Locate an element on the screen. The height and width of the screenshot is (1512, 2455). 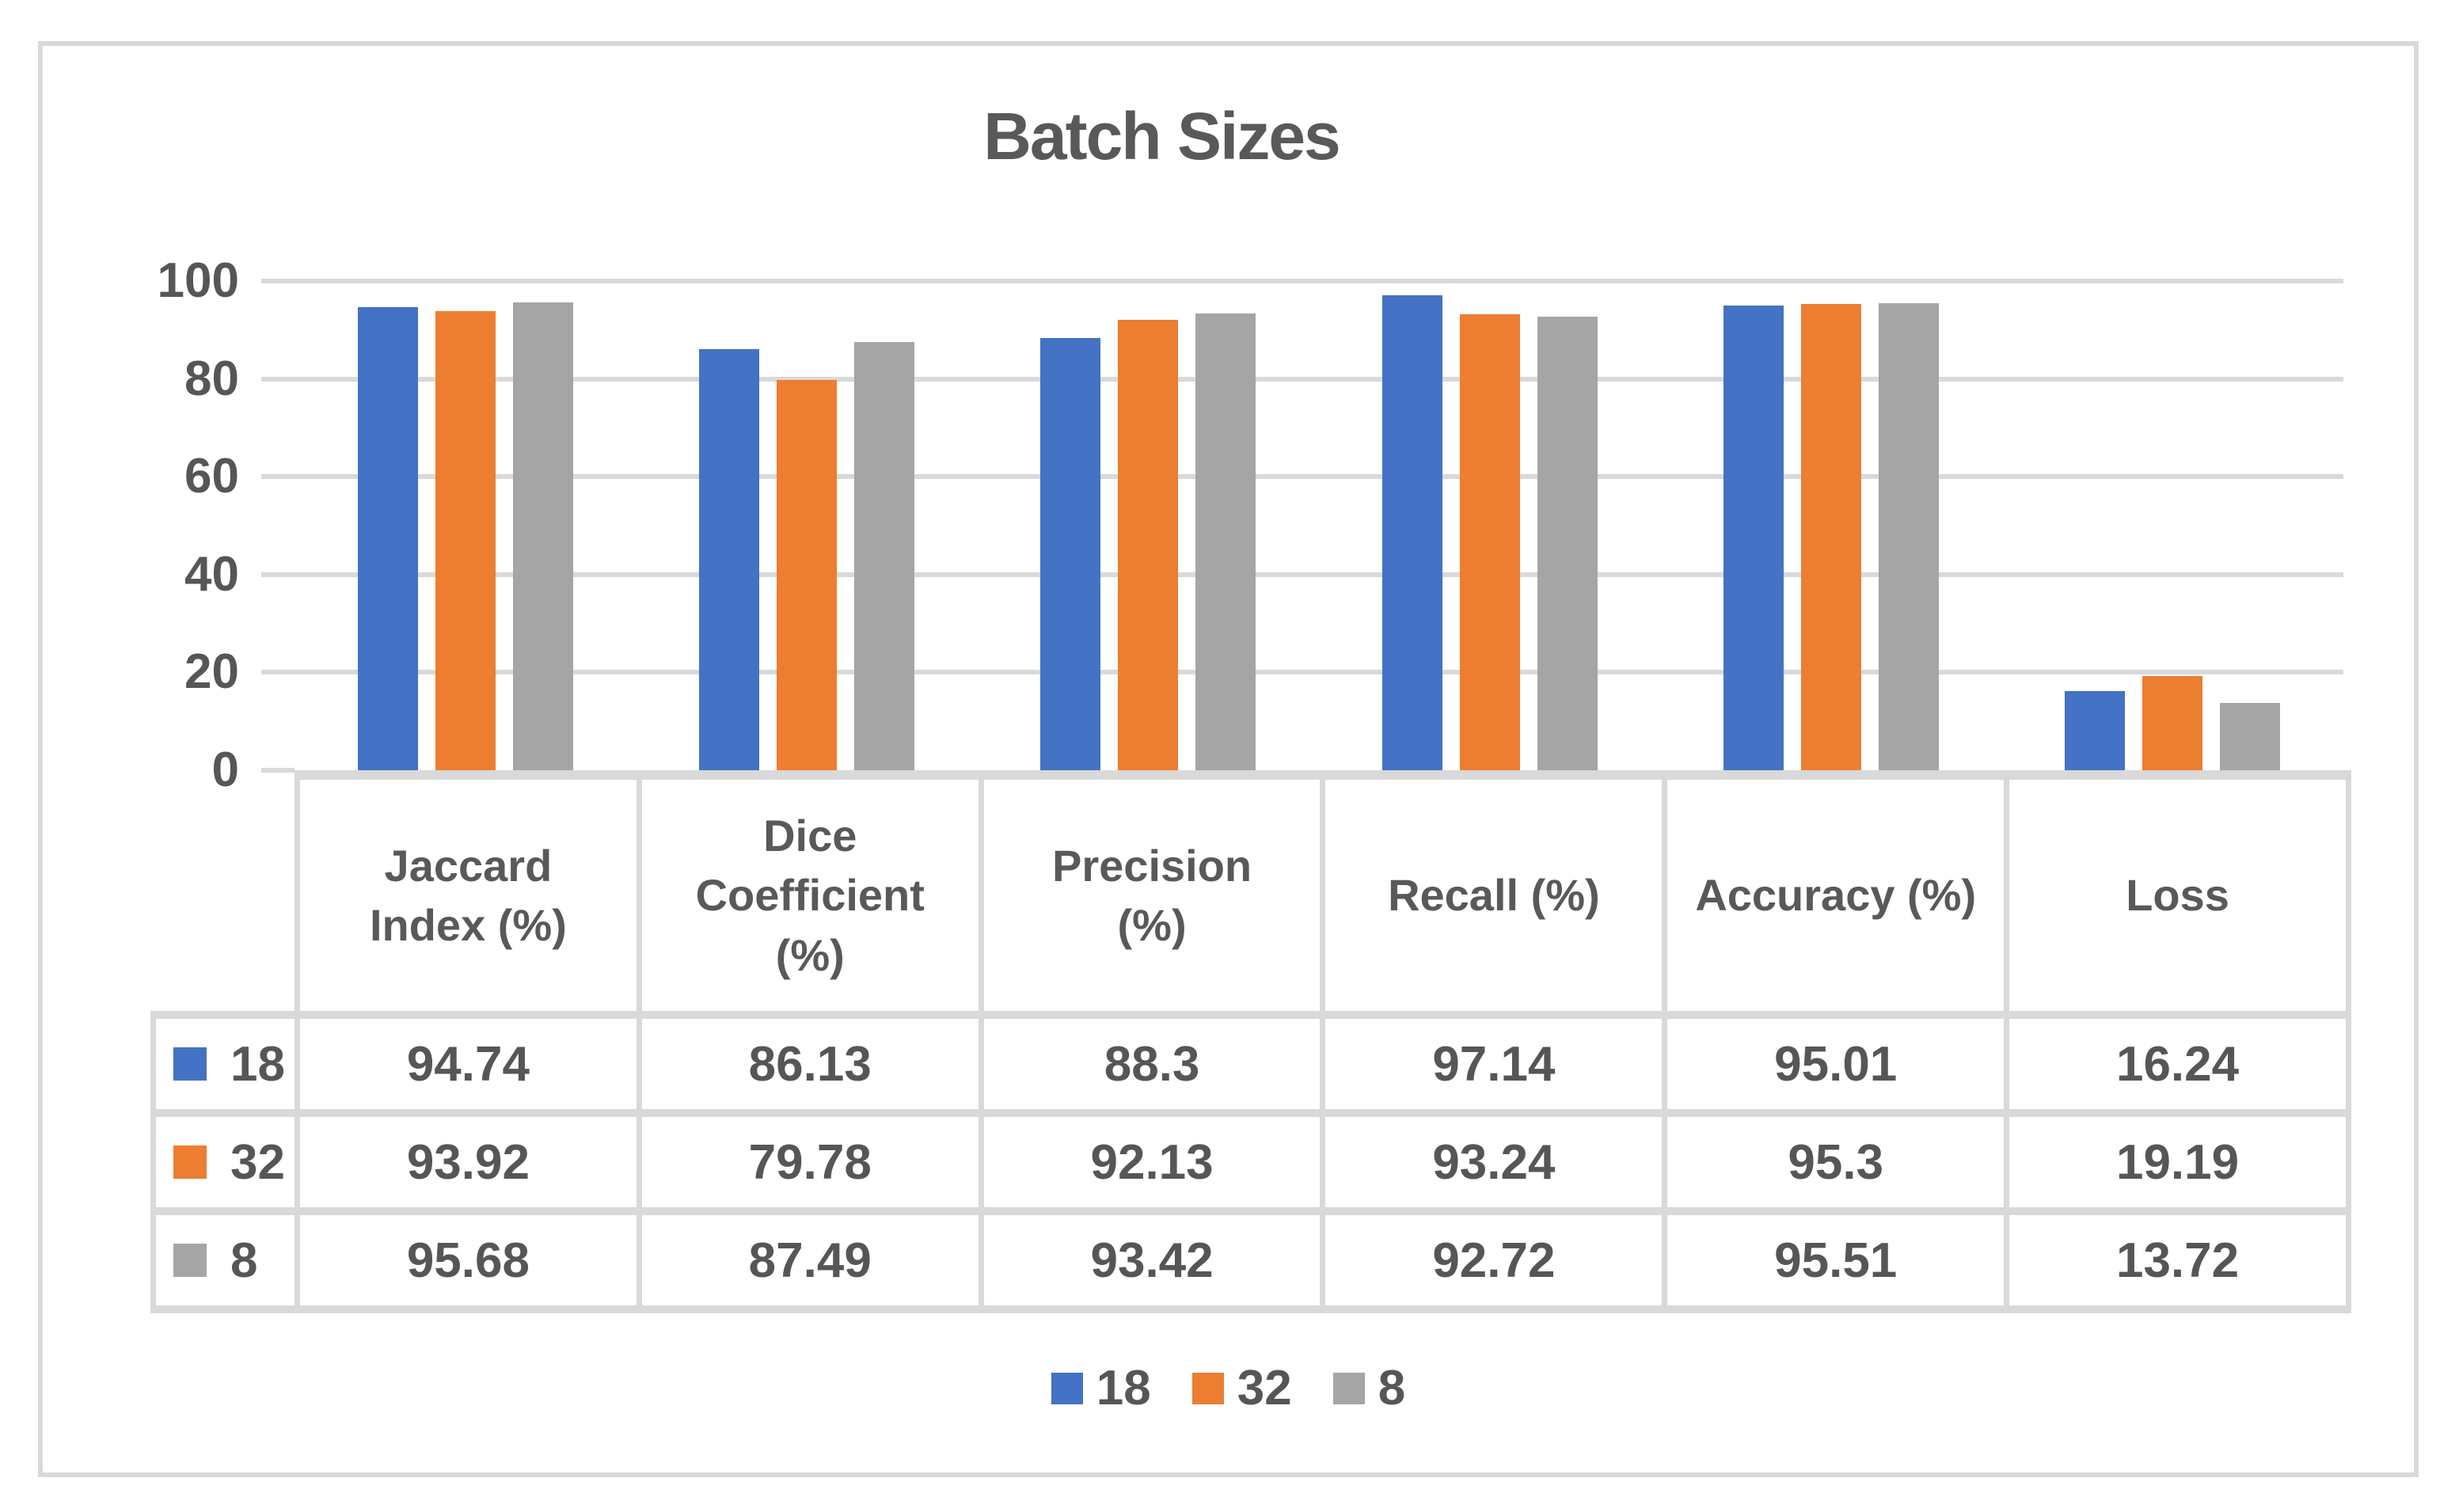
legend-item: 32 is located at coordinates (1241, 1388).